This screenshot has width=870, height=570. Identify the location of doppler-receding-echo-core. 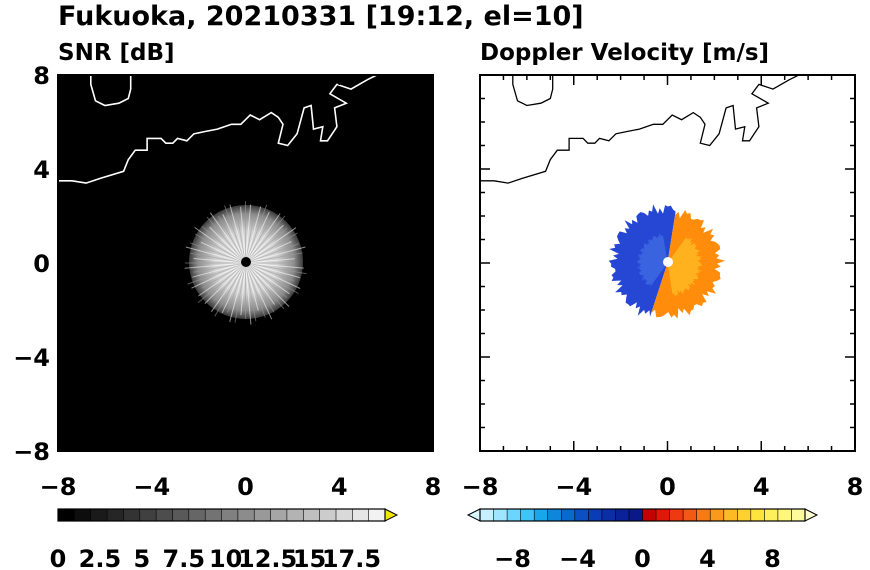
(684, 266).